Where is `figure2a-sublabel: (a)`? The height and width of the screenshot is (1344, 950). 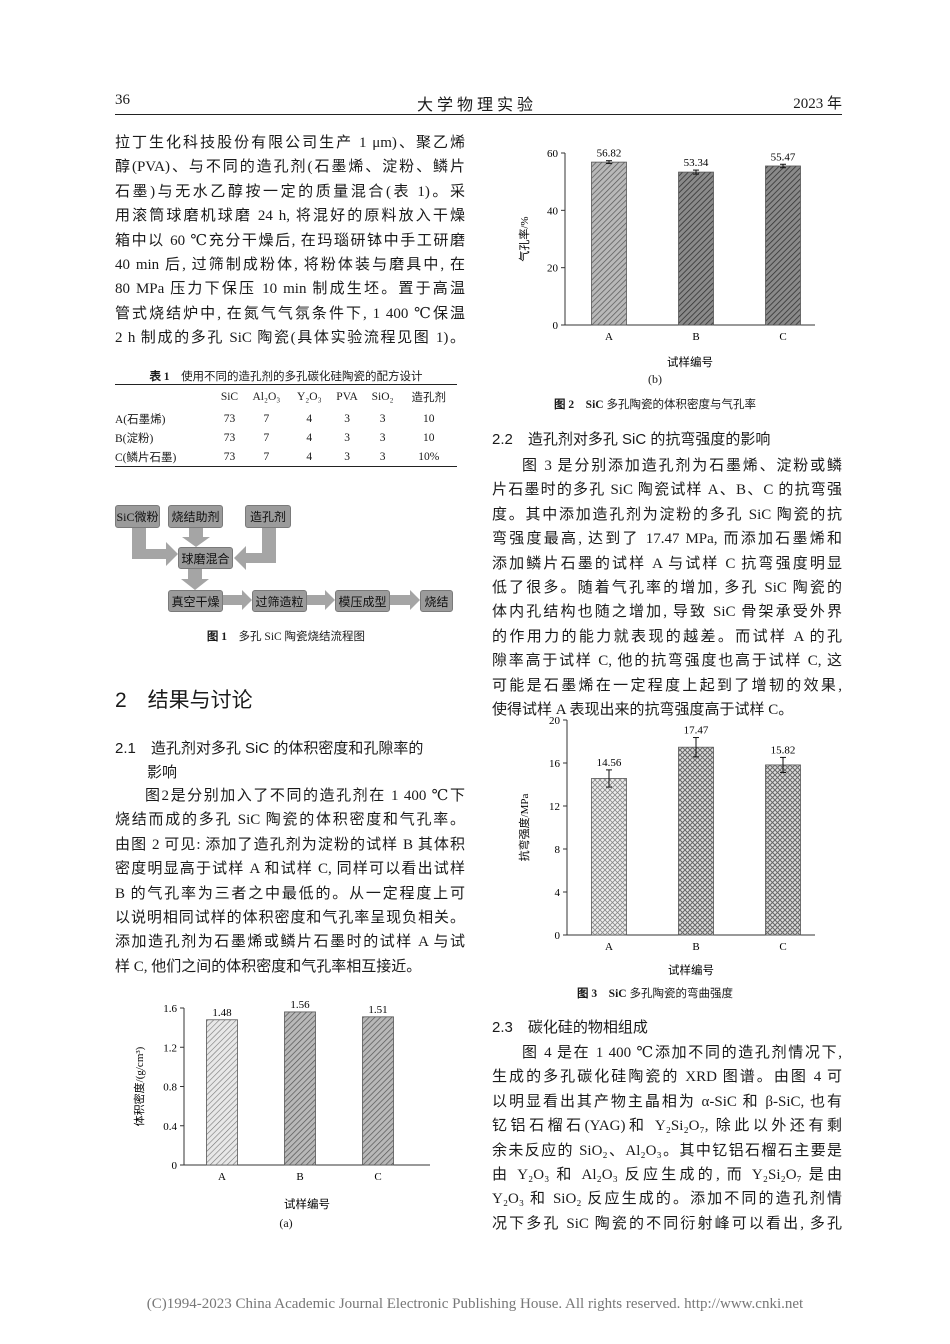 figure2a-sublabel: (a) is located at coordinates (286, 1223).